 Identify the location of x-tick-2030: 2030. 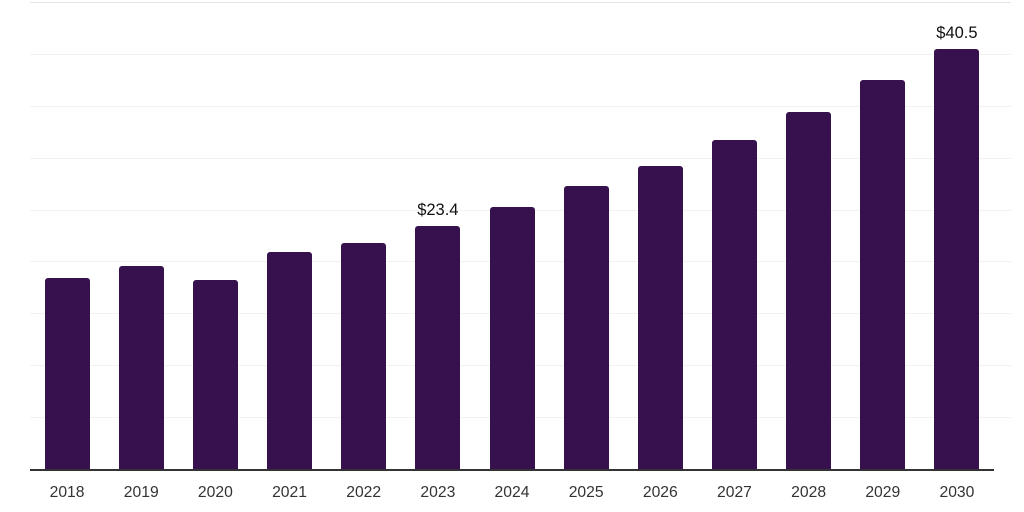
(957, 492).